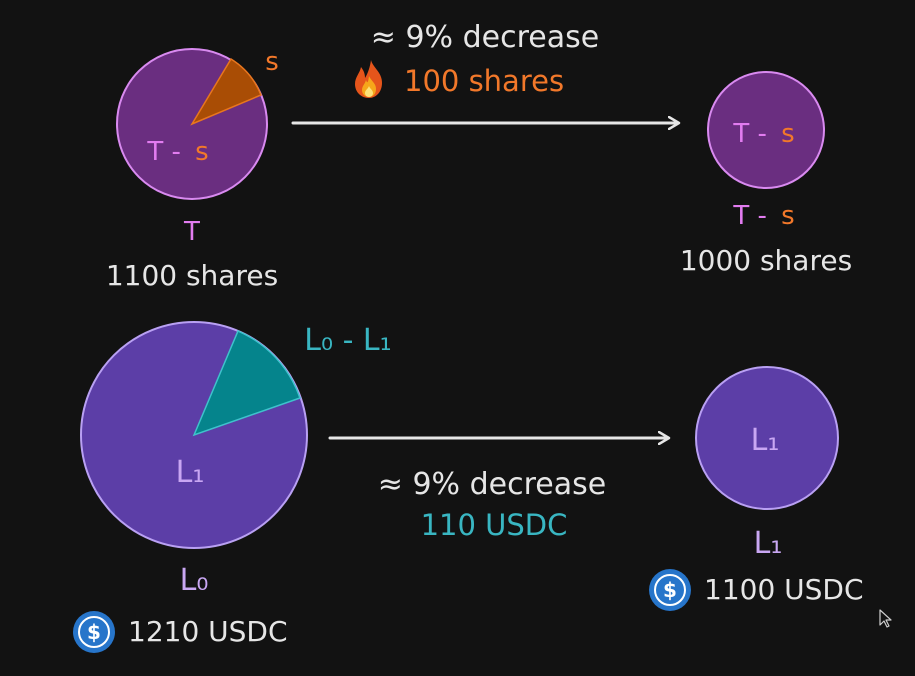 The image size is (915, 676). Describe the element at coordinates (768, 543) in the screenshot. I see `remaining-liquidity-symbol: L₁` at that location.